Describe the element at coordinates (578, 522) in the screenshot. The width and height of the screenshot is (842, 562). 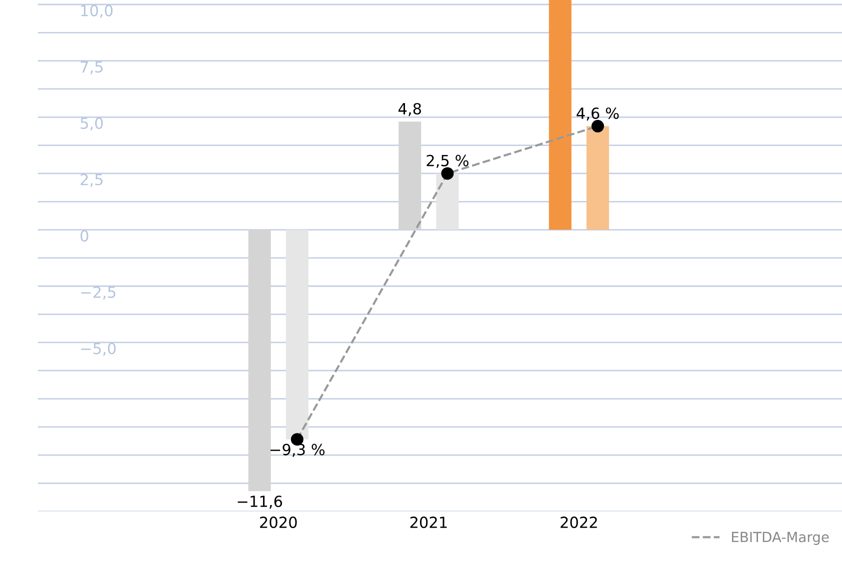
I see `x-tick-label: 2022` at that location.